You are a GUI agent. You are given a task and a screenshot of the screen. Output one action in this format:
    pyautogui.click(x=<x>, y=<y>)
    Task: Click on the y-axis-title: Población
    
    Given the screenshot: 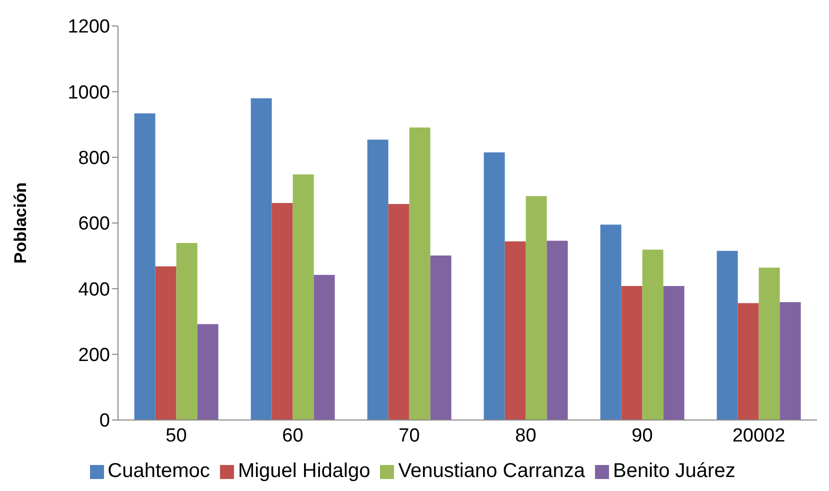 What is the action you would take?
    pyautogui.click(x=20, y=223)
    